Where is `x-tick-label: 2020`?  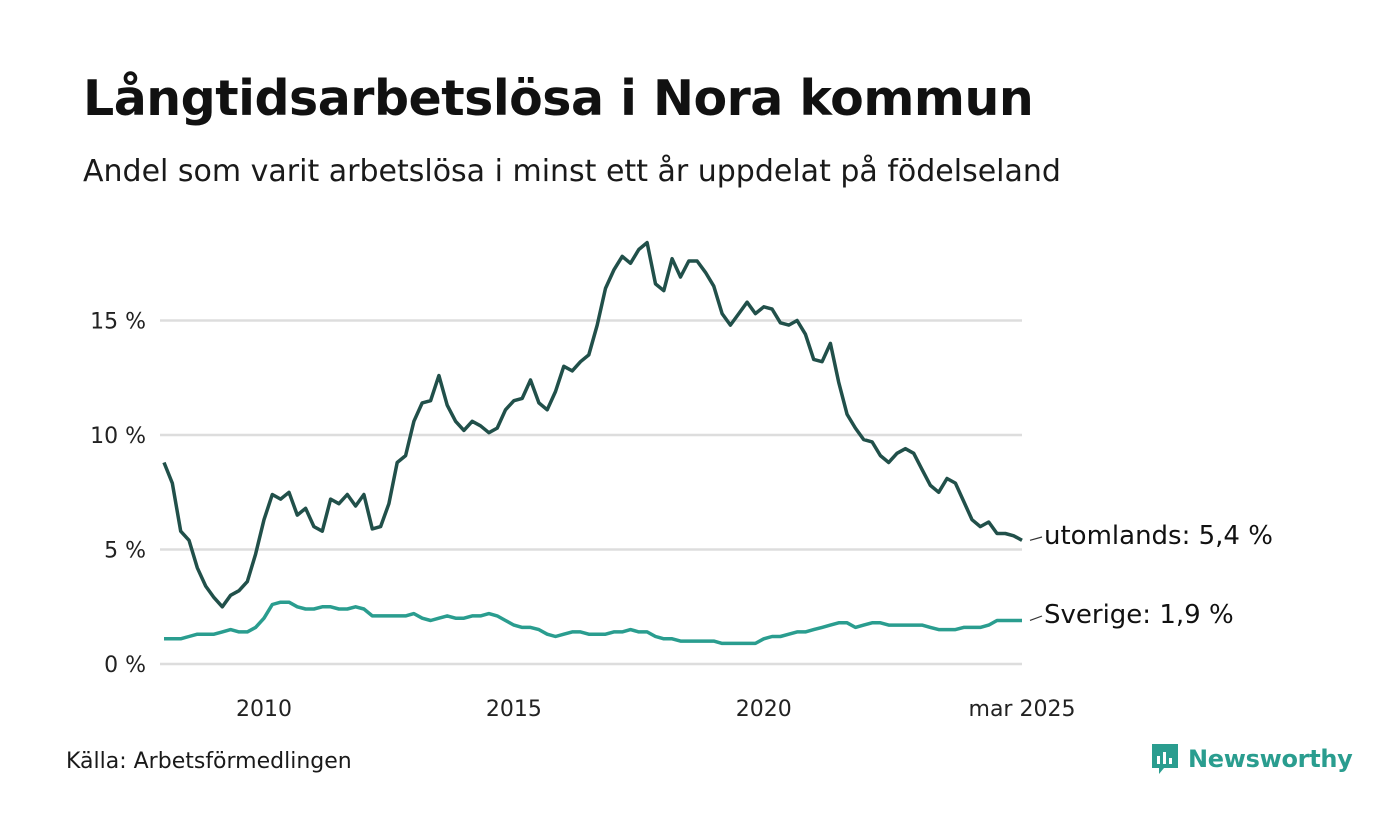
x-tick-label: 2020 is located at coordinates (764, 709).